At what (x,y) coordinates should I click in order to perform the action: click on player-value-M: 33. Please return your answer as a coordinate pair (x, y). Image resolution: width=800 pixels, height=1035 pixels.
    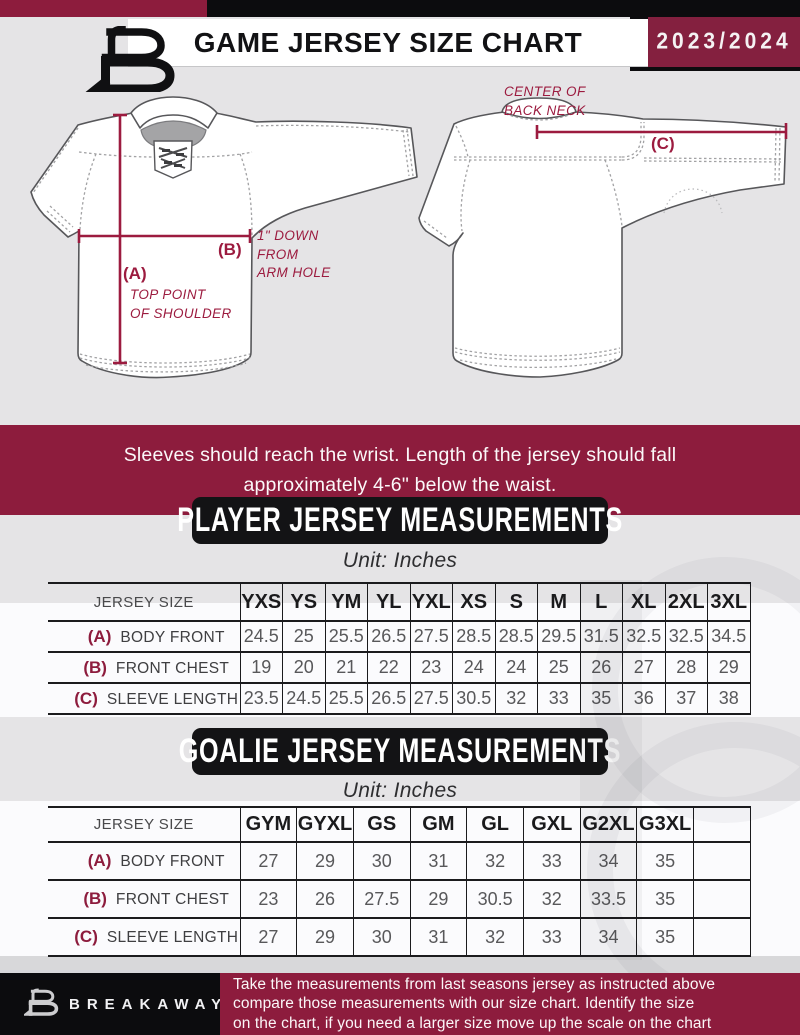
    Looking at the image, I should click on (559, 698).